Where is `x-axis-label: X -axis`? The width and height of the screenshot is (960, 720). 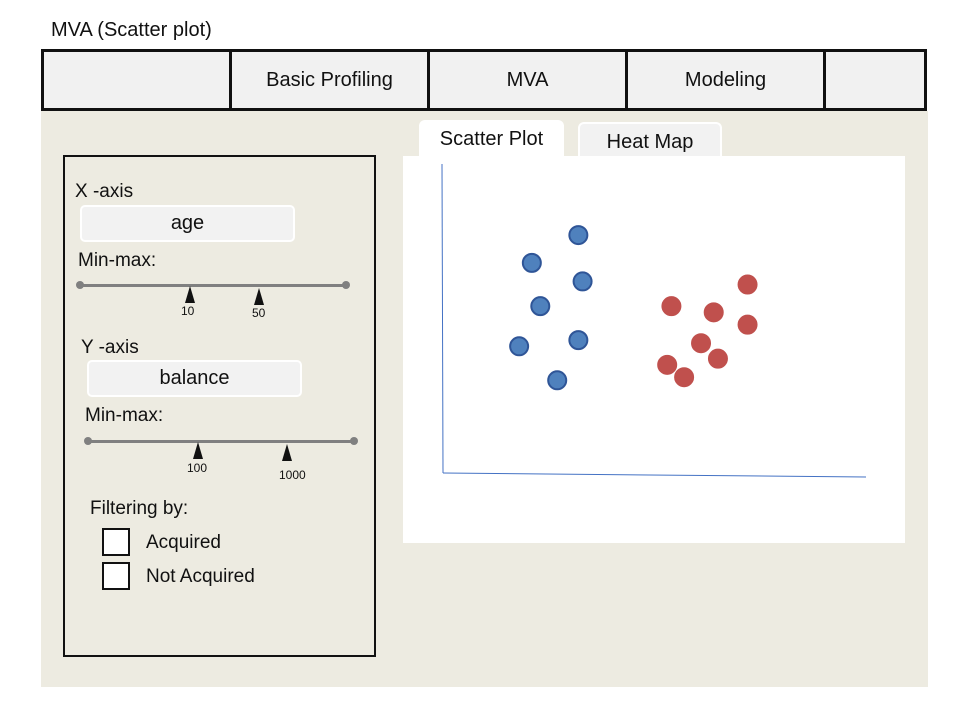 x-axis-label: X -axis is located at coordinates (104, 191).